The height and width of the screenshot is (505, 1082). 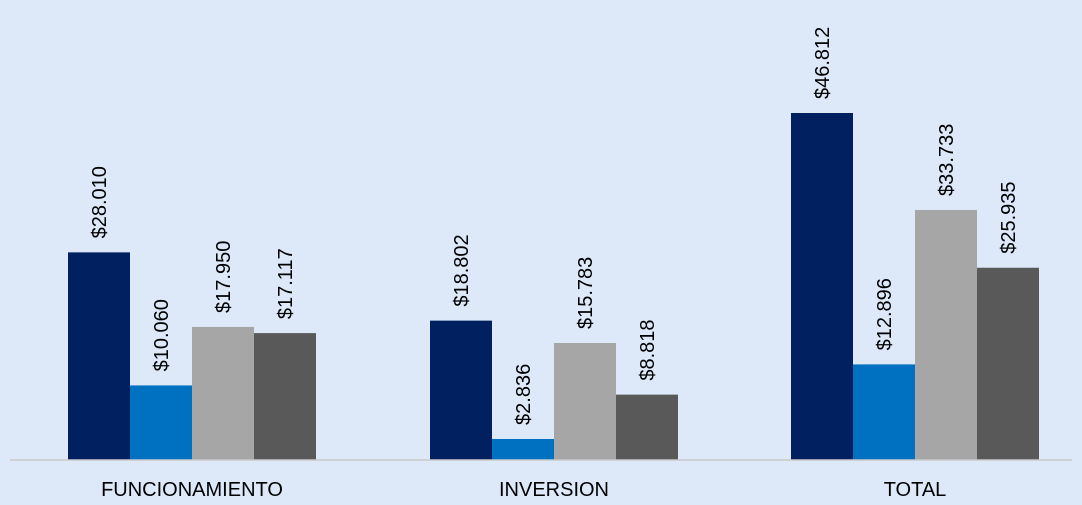 I want to click on data-label: $17.117, so click(x=286, y=283).